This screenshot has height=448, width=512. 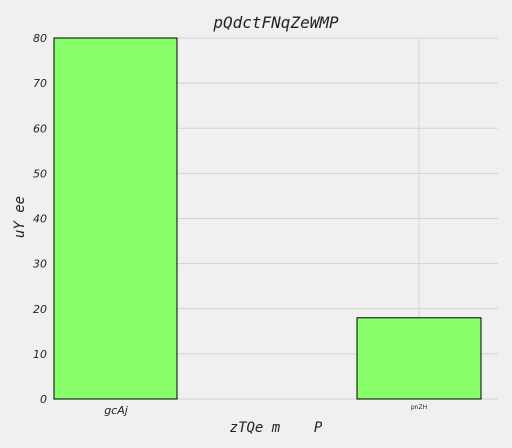 I want to click on y-tick-label: 20, so click(x=40, y=309).